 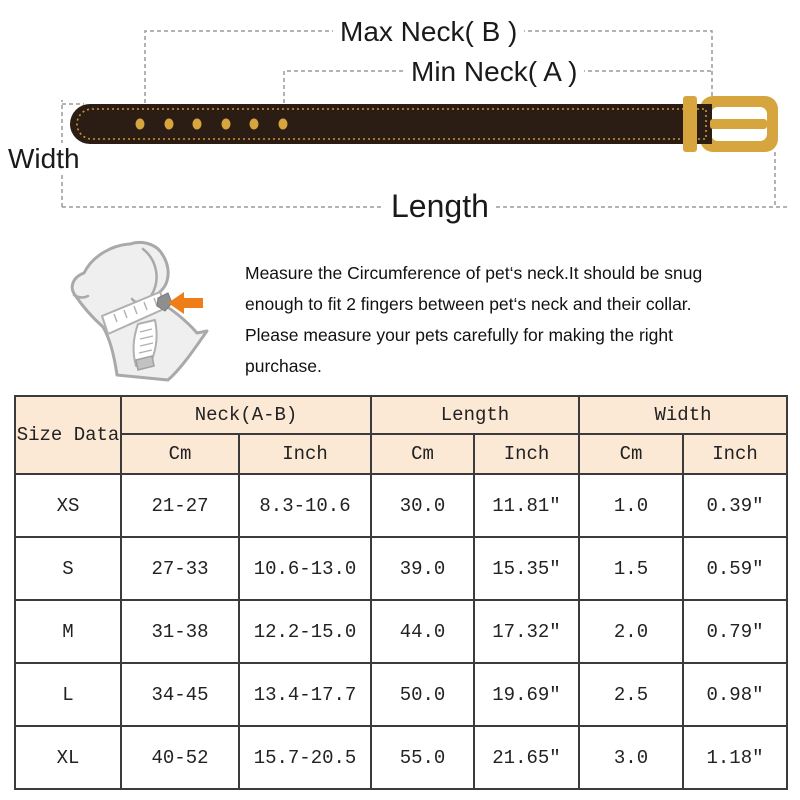 I want to click on arrow-icon, so click(x=185, y=303).